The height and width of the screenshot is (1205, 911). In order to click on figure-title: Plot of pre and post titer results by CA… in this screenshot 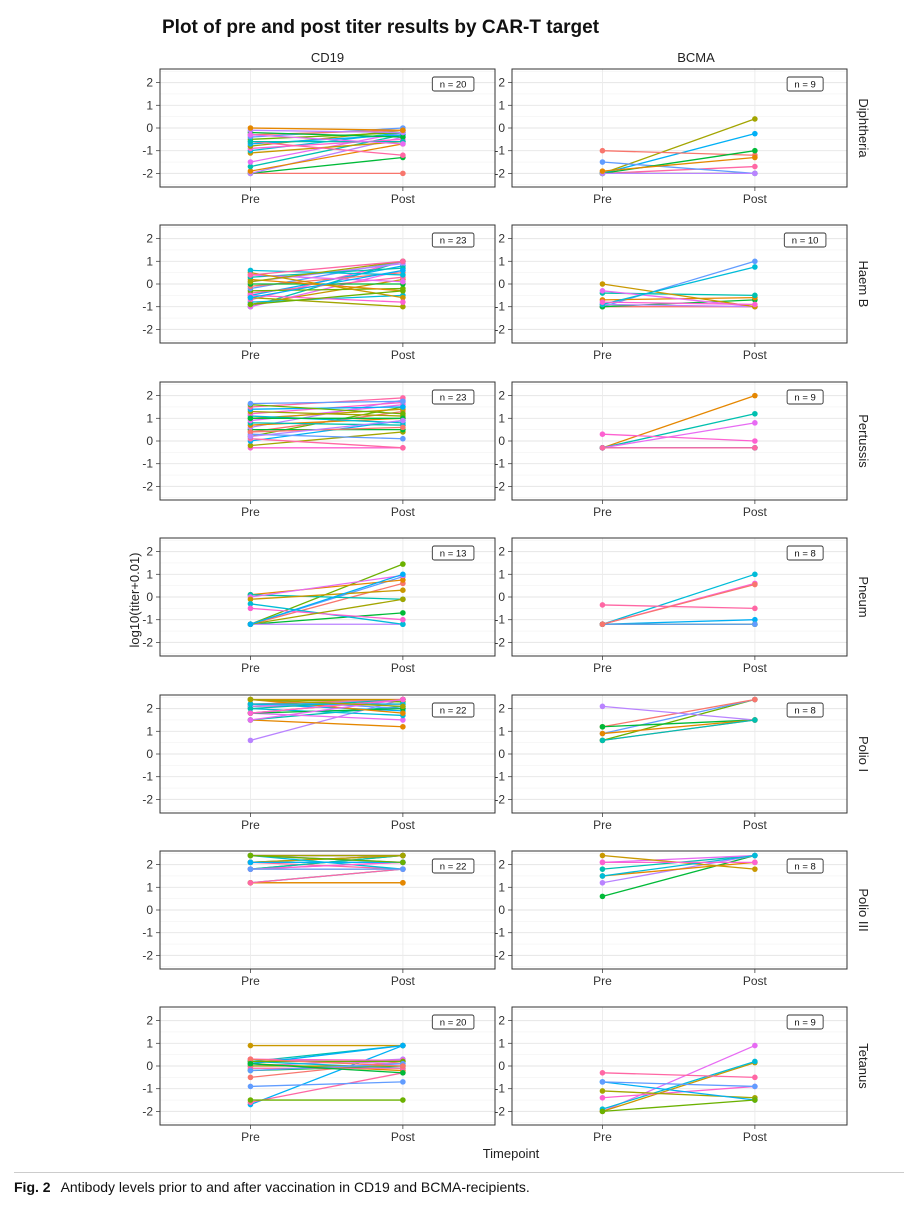, I will do `click(381, 27)`.